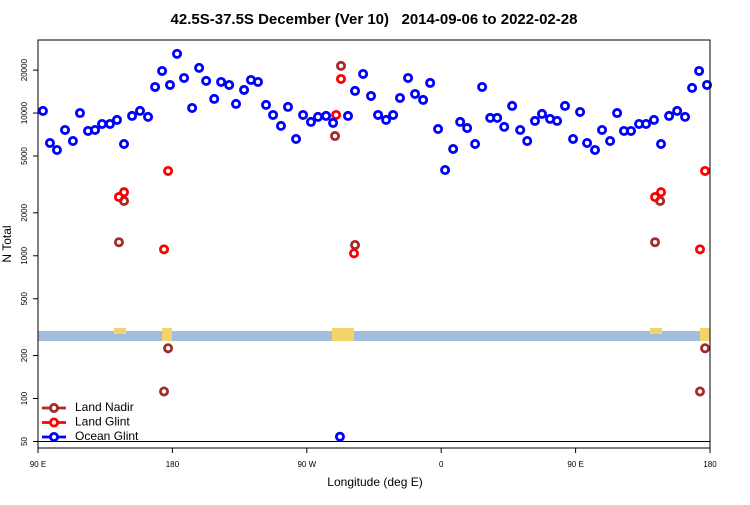 The width and height of the screenshot is (750, 505). What do you see at coordinates (374, 334) in the screenshot?
I see `band` at bounding box center [374, 334].